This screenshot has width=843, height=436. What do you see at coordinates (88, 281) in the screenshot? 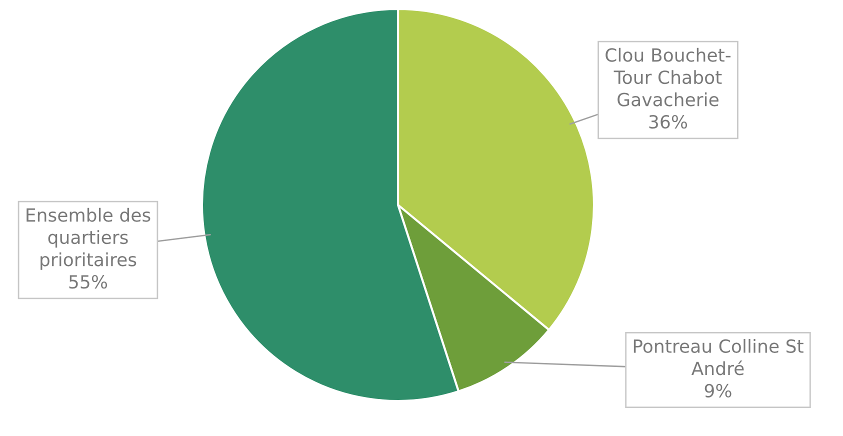
I see `data-label: 55%` at bounding box center [88, 281].